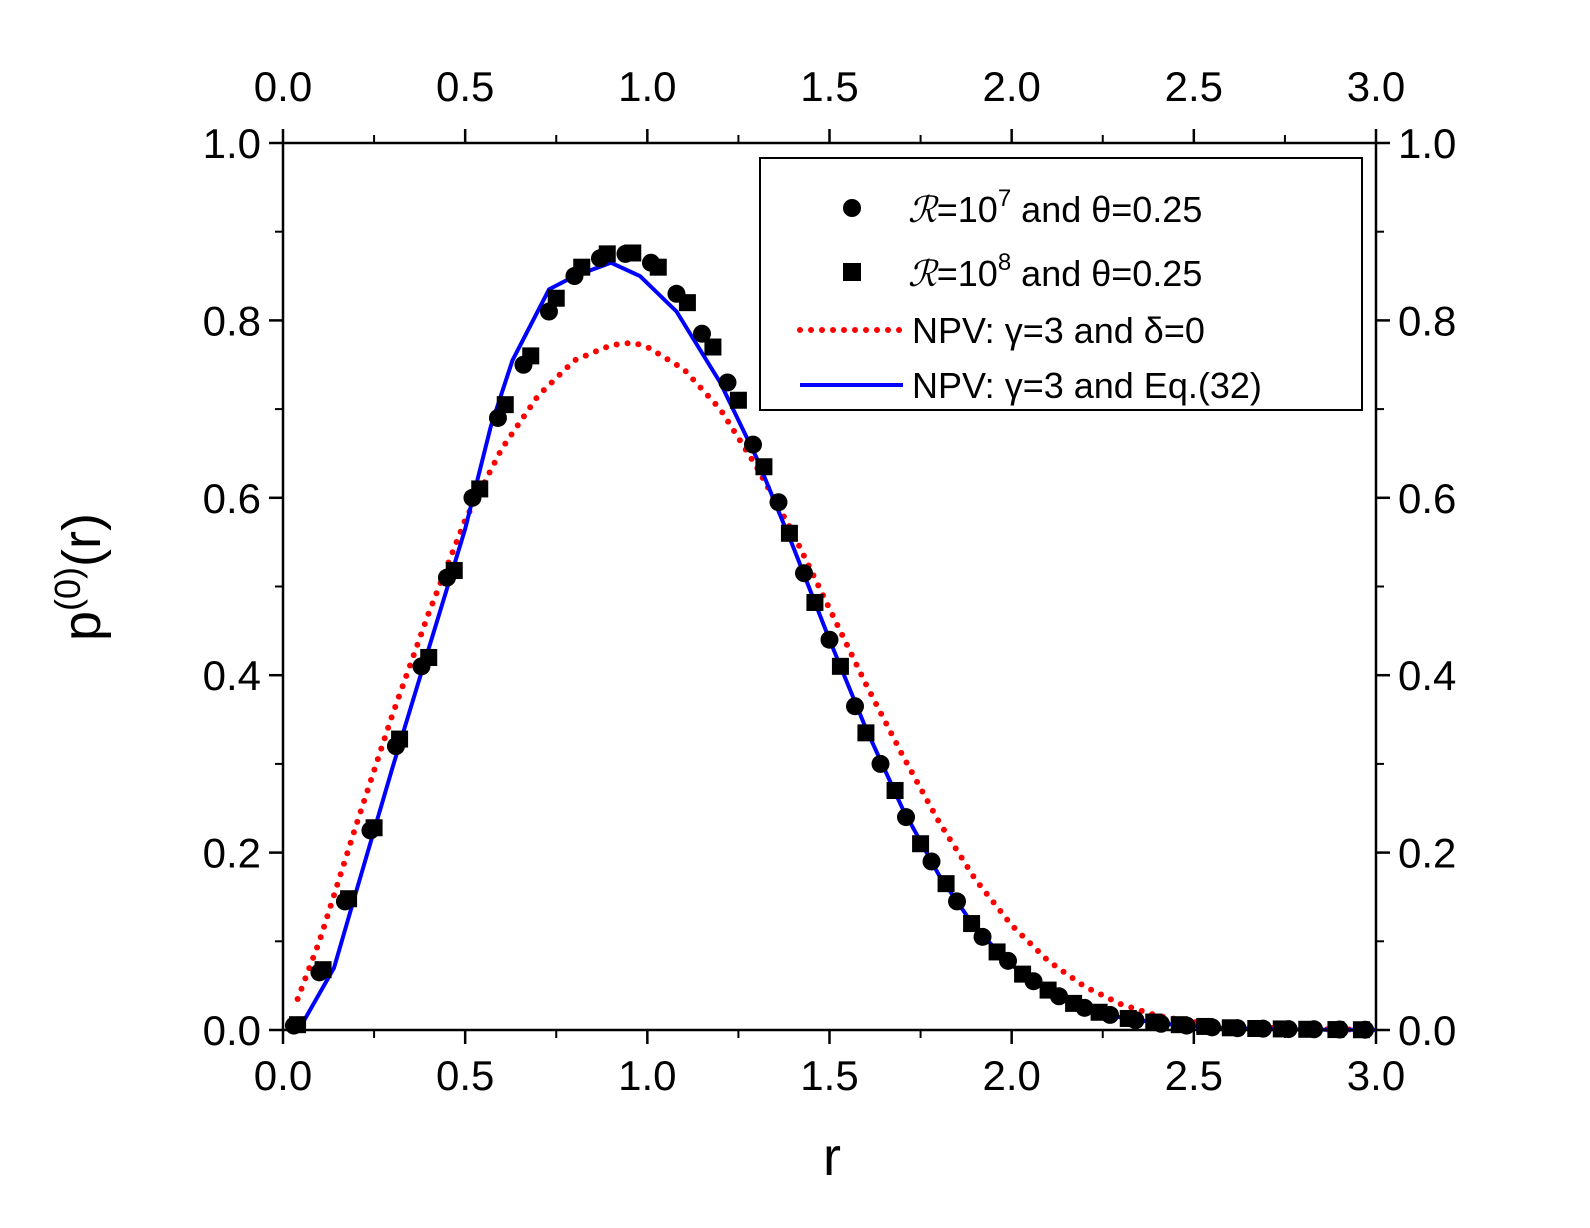 Image resolution: width=1590 pixels, height=1228 pixels. Describe the element at coordinates (1087, 385) in the screenshot. I see `legend-label-3: NPV: γ=3 and Eq.(32)` at that location.